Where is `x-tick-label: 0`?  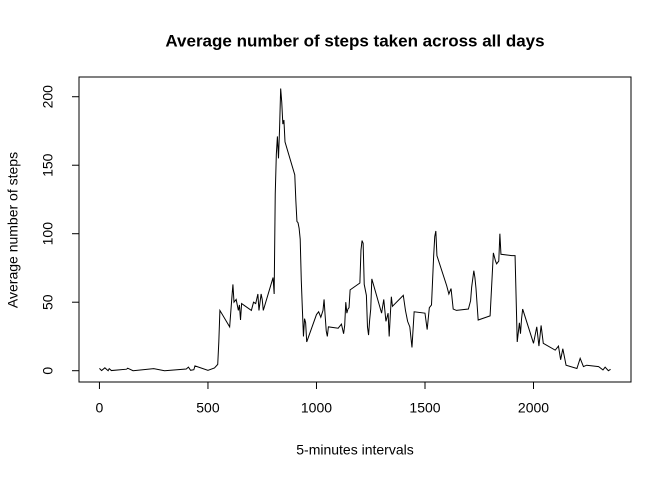
x-tick-label: 0 is located at coordinates (100, 408).